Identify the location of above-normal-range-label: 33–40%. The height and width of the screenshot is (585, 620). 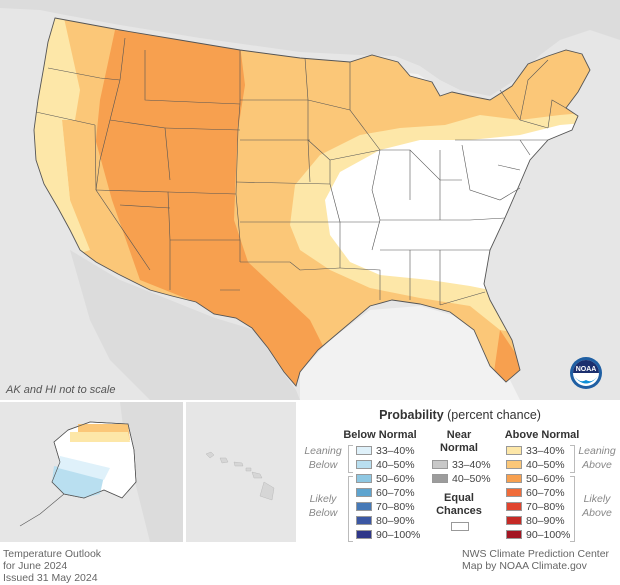
(545, 450).